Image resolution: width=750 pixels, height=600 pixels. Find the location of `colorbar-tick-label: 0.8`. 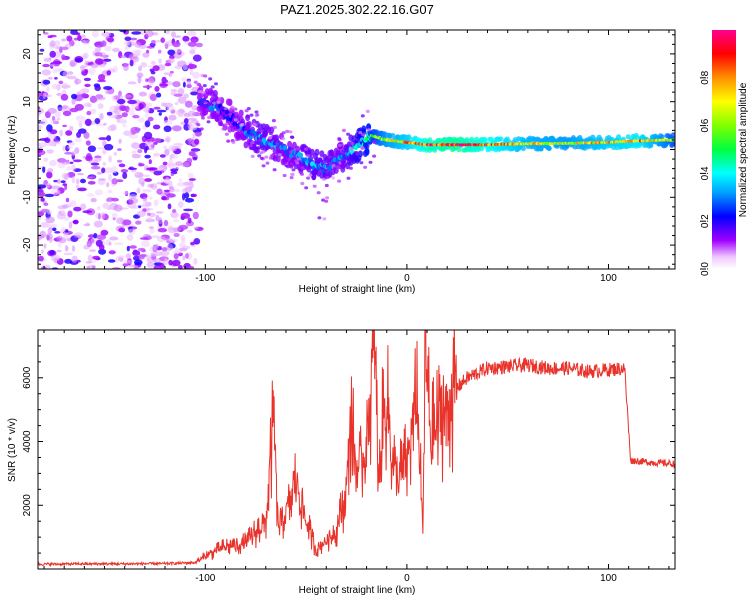

colorbar-tick-label: 0.8 is located at coordinates (705, 77).